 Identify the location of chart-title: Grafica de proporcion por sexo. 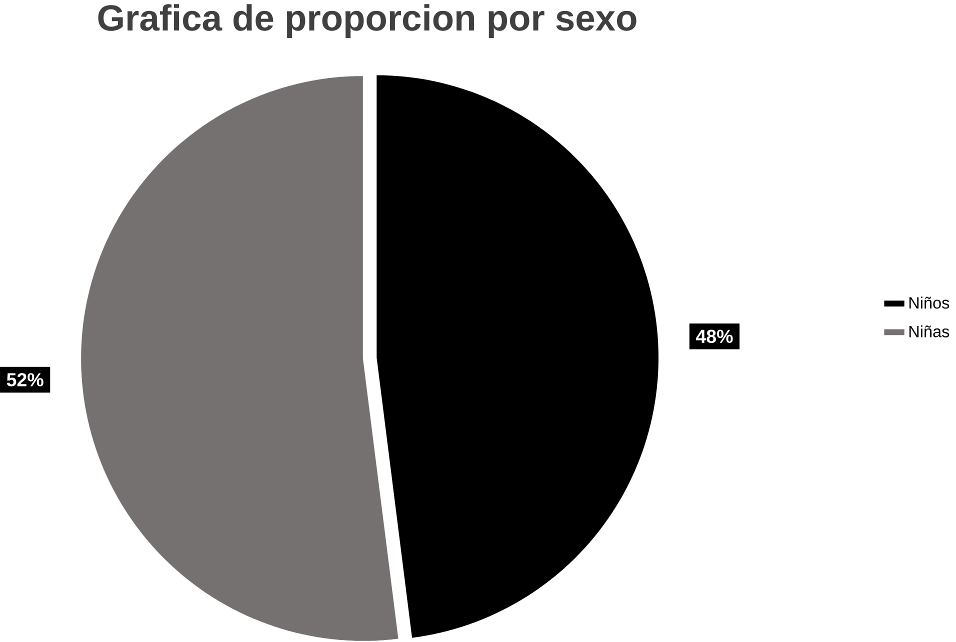
(367, 21).